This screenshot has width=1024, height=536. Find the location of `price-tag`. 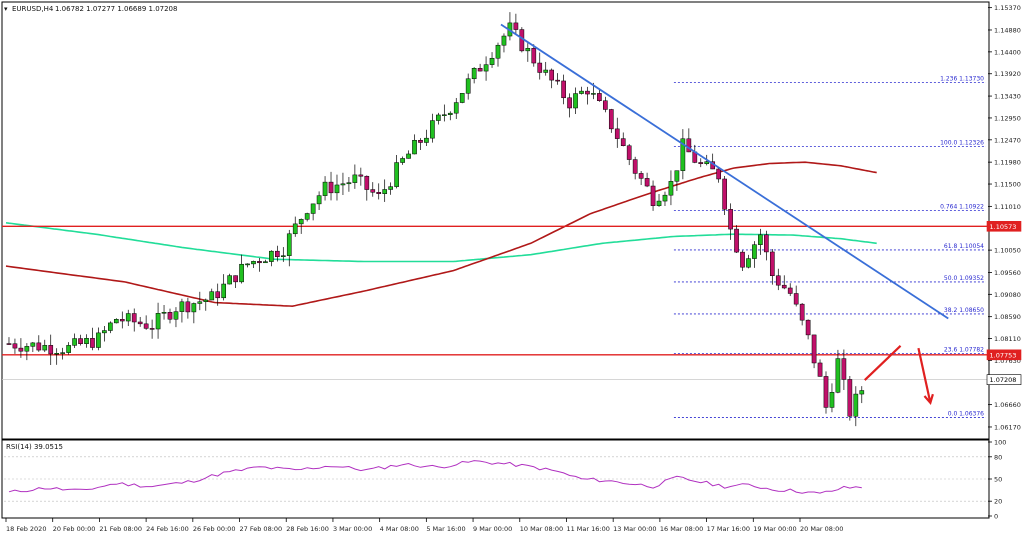

price-tag is located at coordinates (1004, 379).